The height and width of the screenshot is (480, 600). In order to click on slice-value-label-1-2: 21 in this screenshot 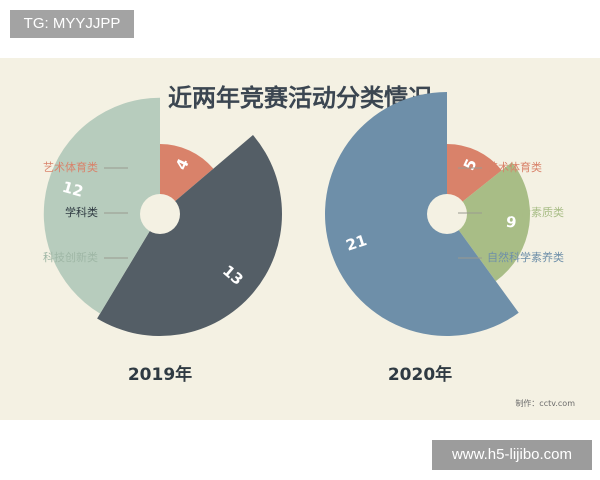, I will do `click(356, 243)`.